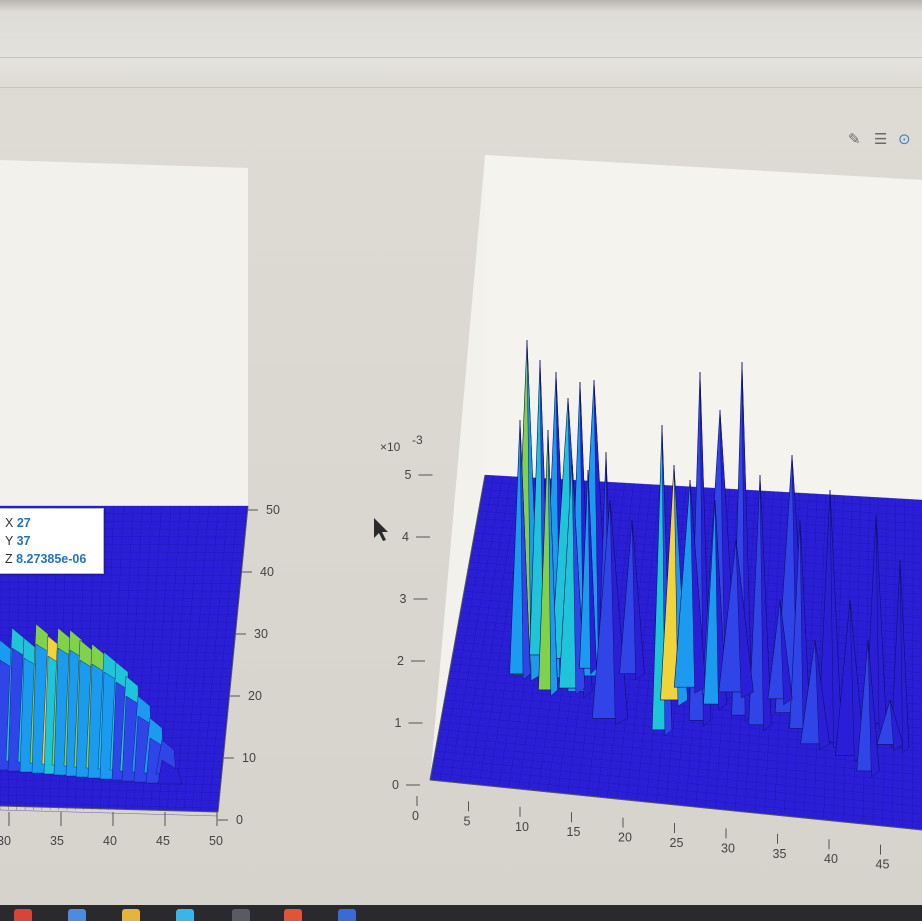 The image size is (922, 921). Describe the element at coordinates (23, 915) in the screenshot. I see `chrome-icon` at that location.